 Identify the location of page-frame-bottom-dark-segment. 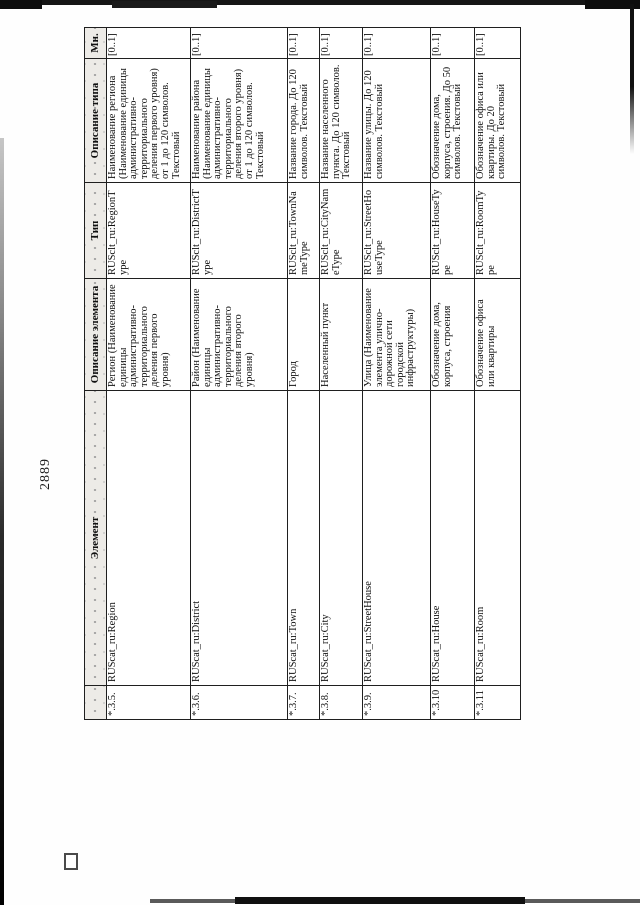
(380, 900).